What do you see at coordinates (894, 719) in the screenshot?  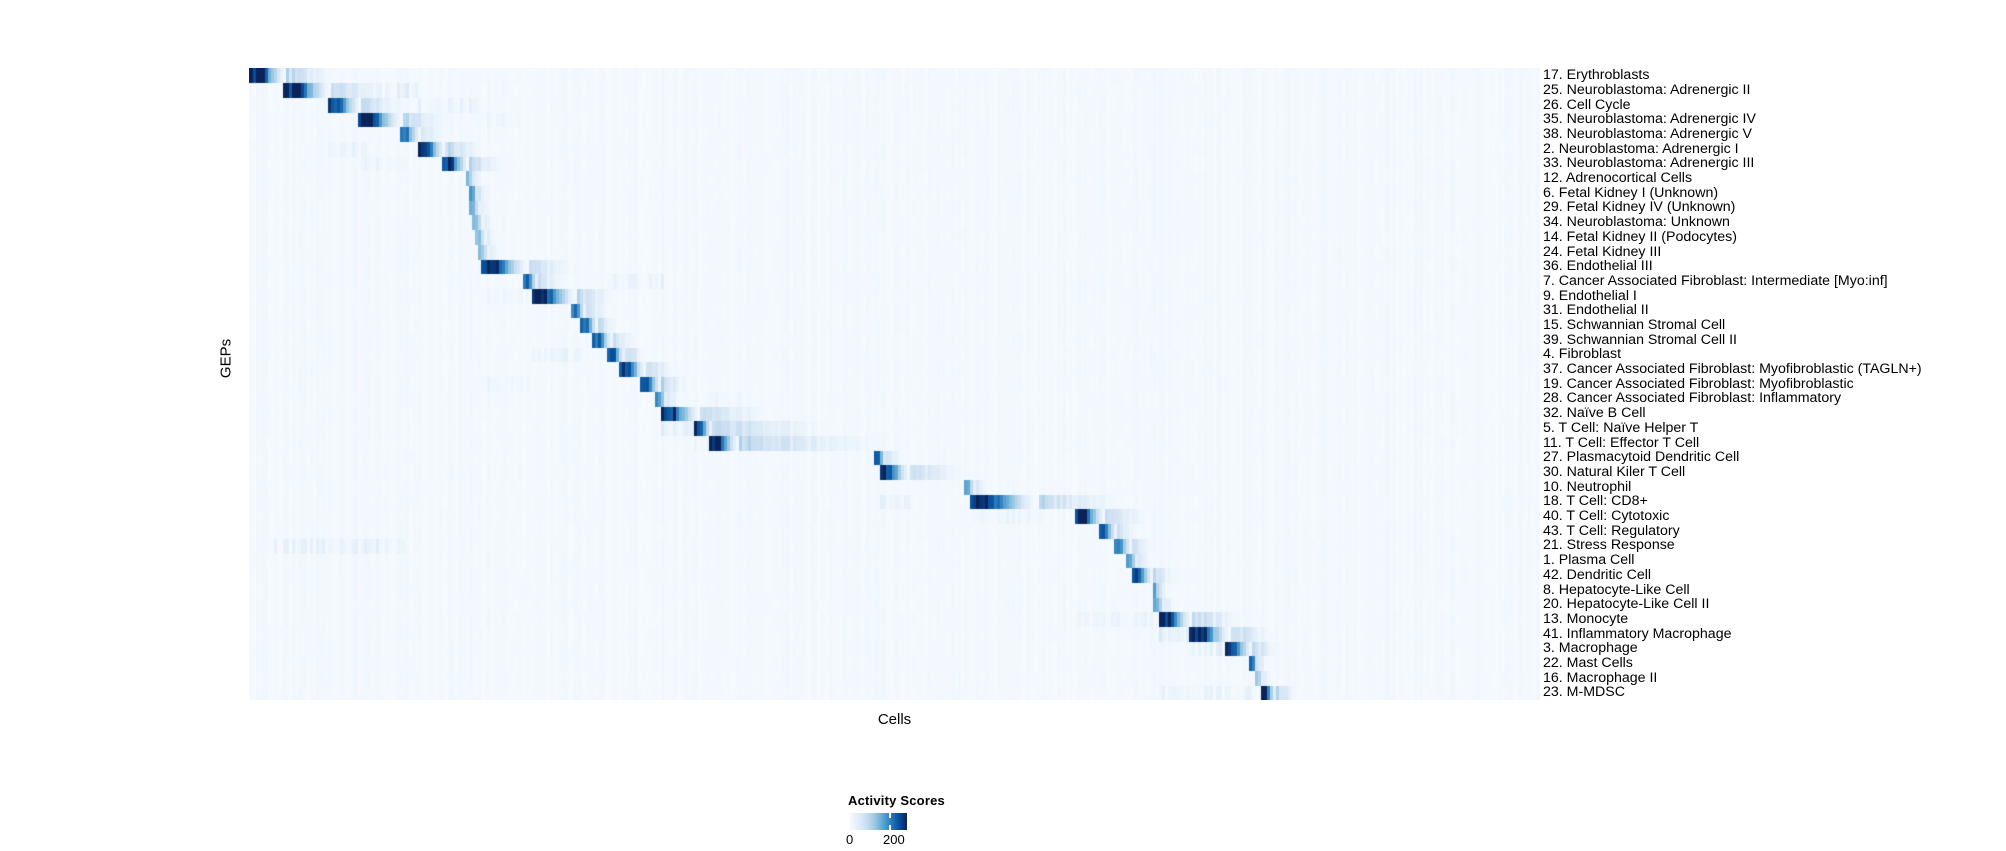 I see `x-axis-title: Cells` at bounding box center [894, 719].